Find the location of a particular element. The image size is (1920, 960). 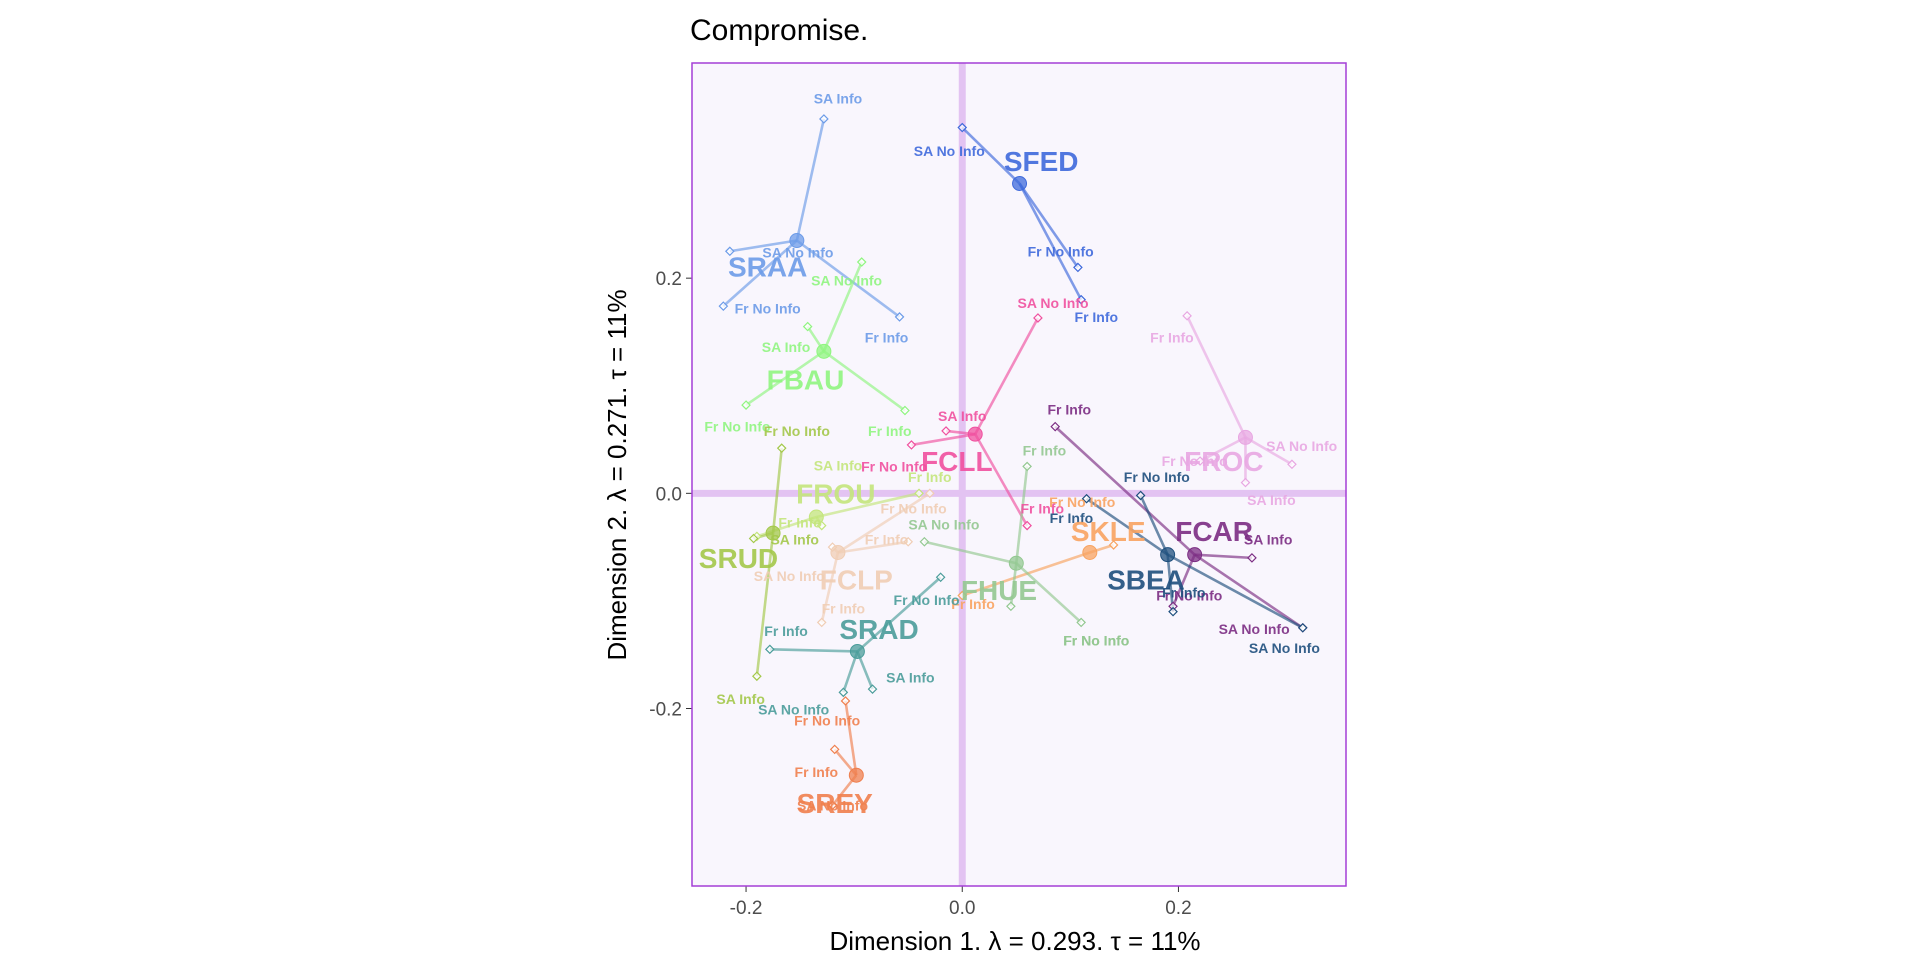

x-axis-title: Dimension 1. λ = 0.293. τ = 11% is located at coordinates (1014, 941).